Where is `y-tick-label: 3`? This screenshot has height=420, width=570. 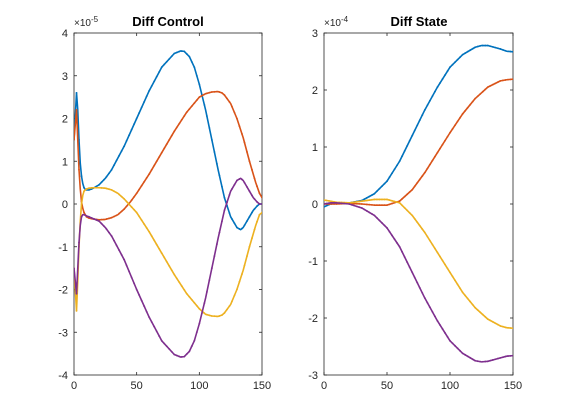 y-tick-label: 3 is located at coordinates (315, 34).